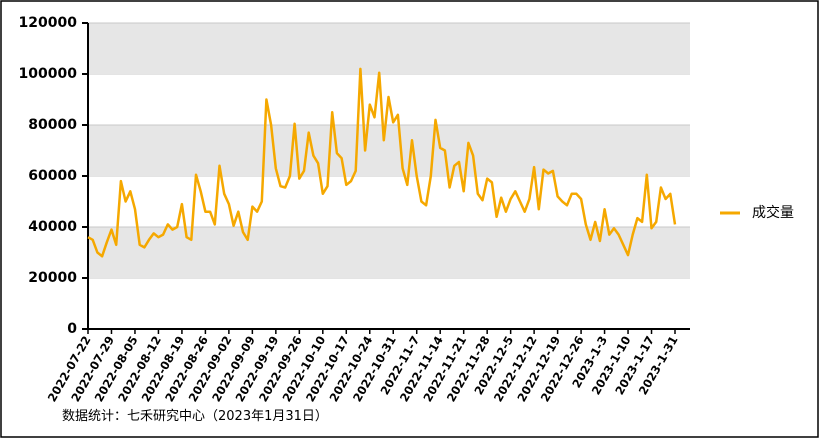  I want to click on legend-label: 成交量, so click(773, 212).